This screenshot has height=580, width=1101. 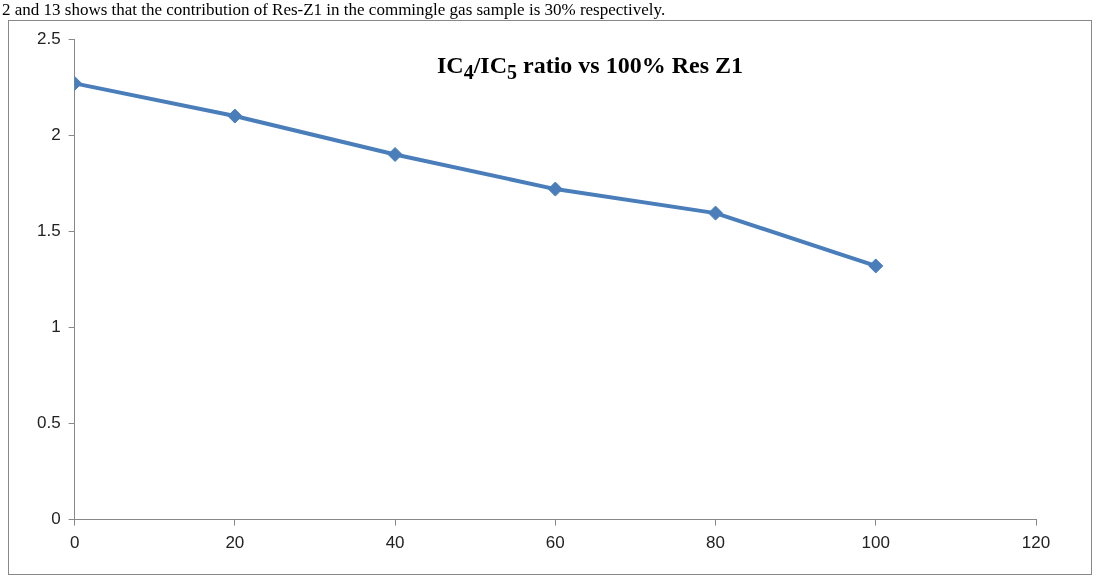 What do you see at coordinates (56, 327) in the screenshot?
I see `y-tick-label: 1` at bounding box center [56, 327].